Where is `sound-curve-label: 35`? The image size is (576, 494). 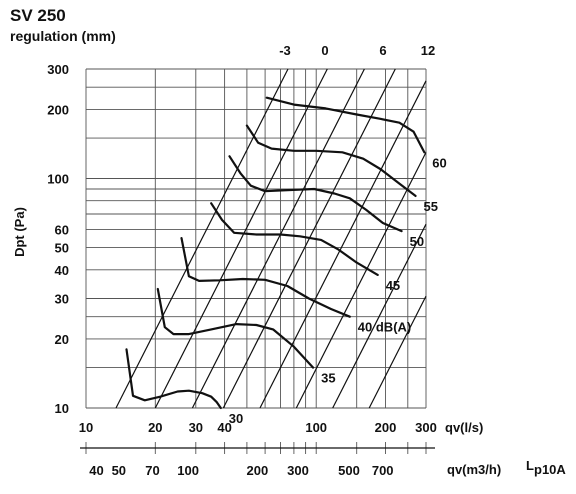
sound-curve-label: 35 is located at coordinates (328, 378).